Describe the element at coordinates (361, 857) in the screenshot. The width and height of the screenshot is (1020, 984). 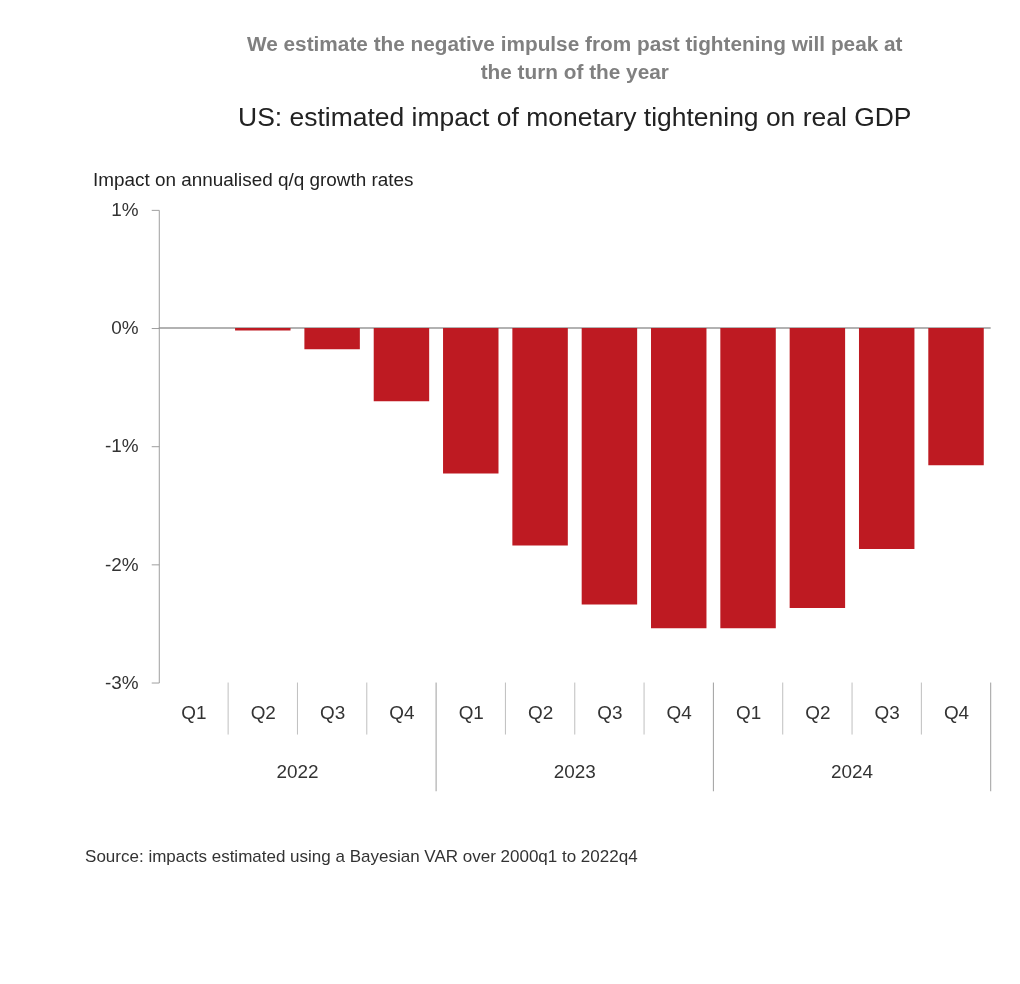
I see `source-note: Source: impacts estimated using a Bayesian VAR over 2000q1 to 2022q4` at that location.